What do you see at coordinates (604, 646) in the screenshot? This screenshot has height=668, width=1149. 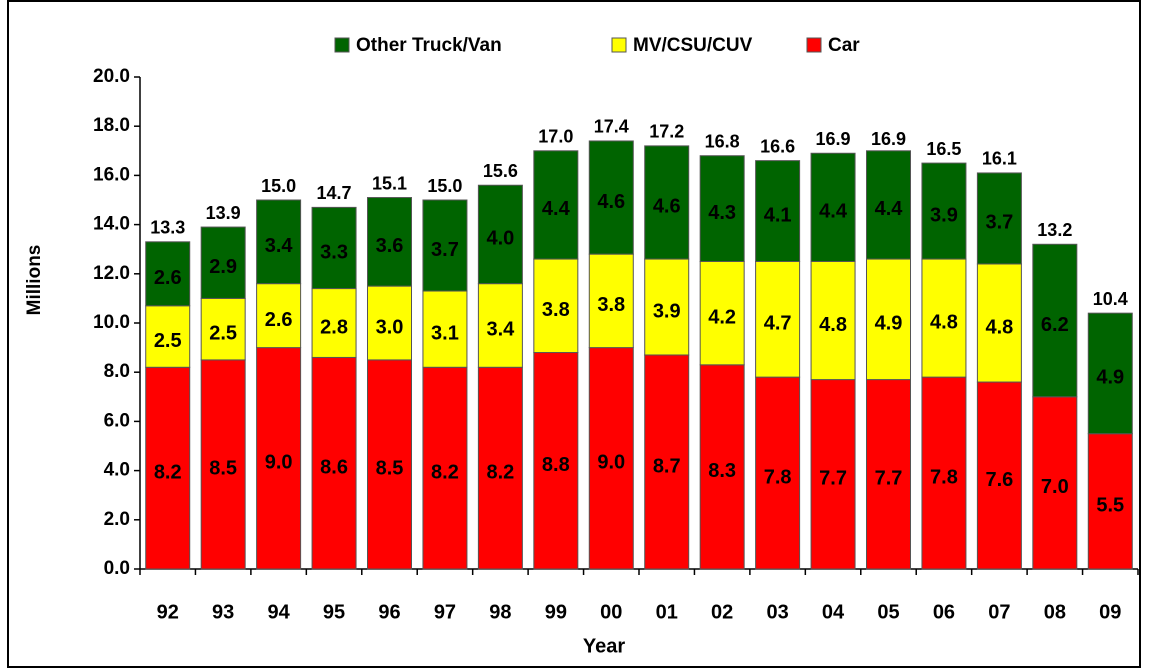 I see `x-axis-title: Year` at bounding box center [604, 646].